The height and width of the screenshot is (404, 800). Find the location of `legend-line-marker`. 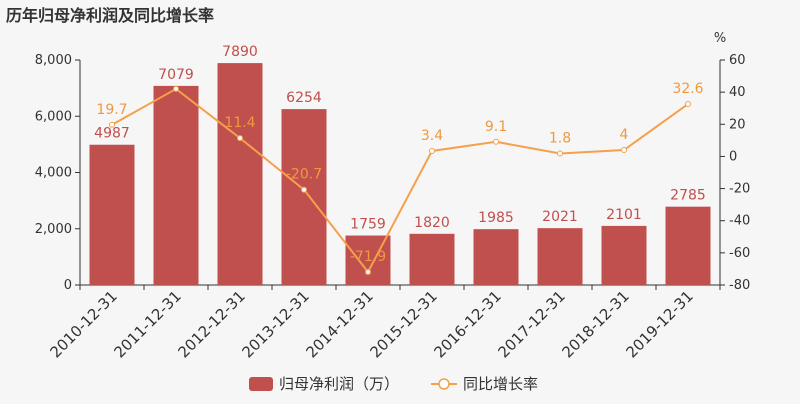

legend-line-marker is located at coordinates (444, 384).